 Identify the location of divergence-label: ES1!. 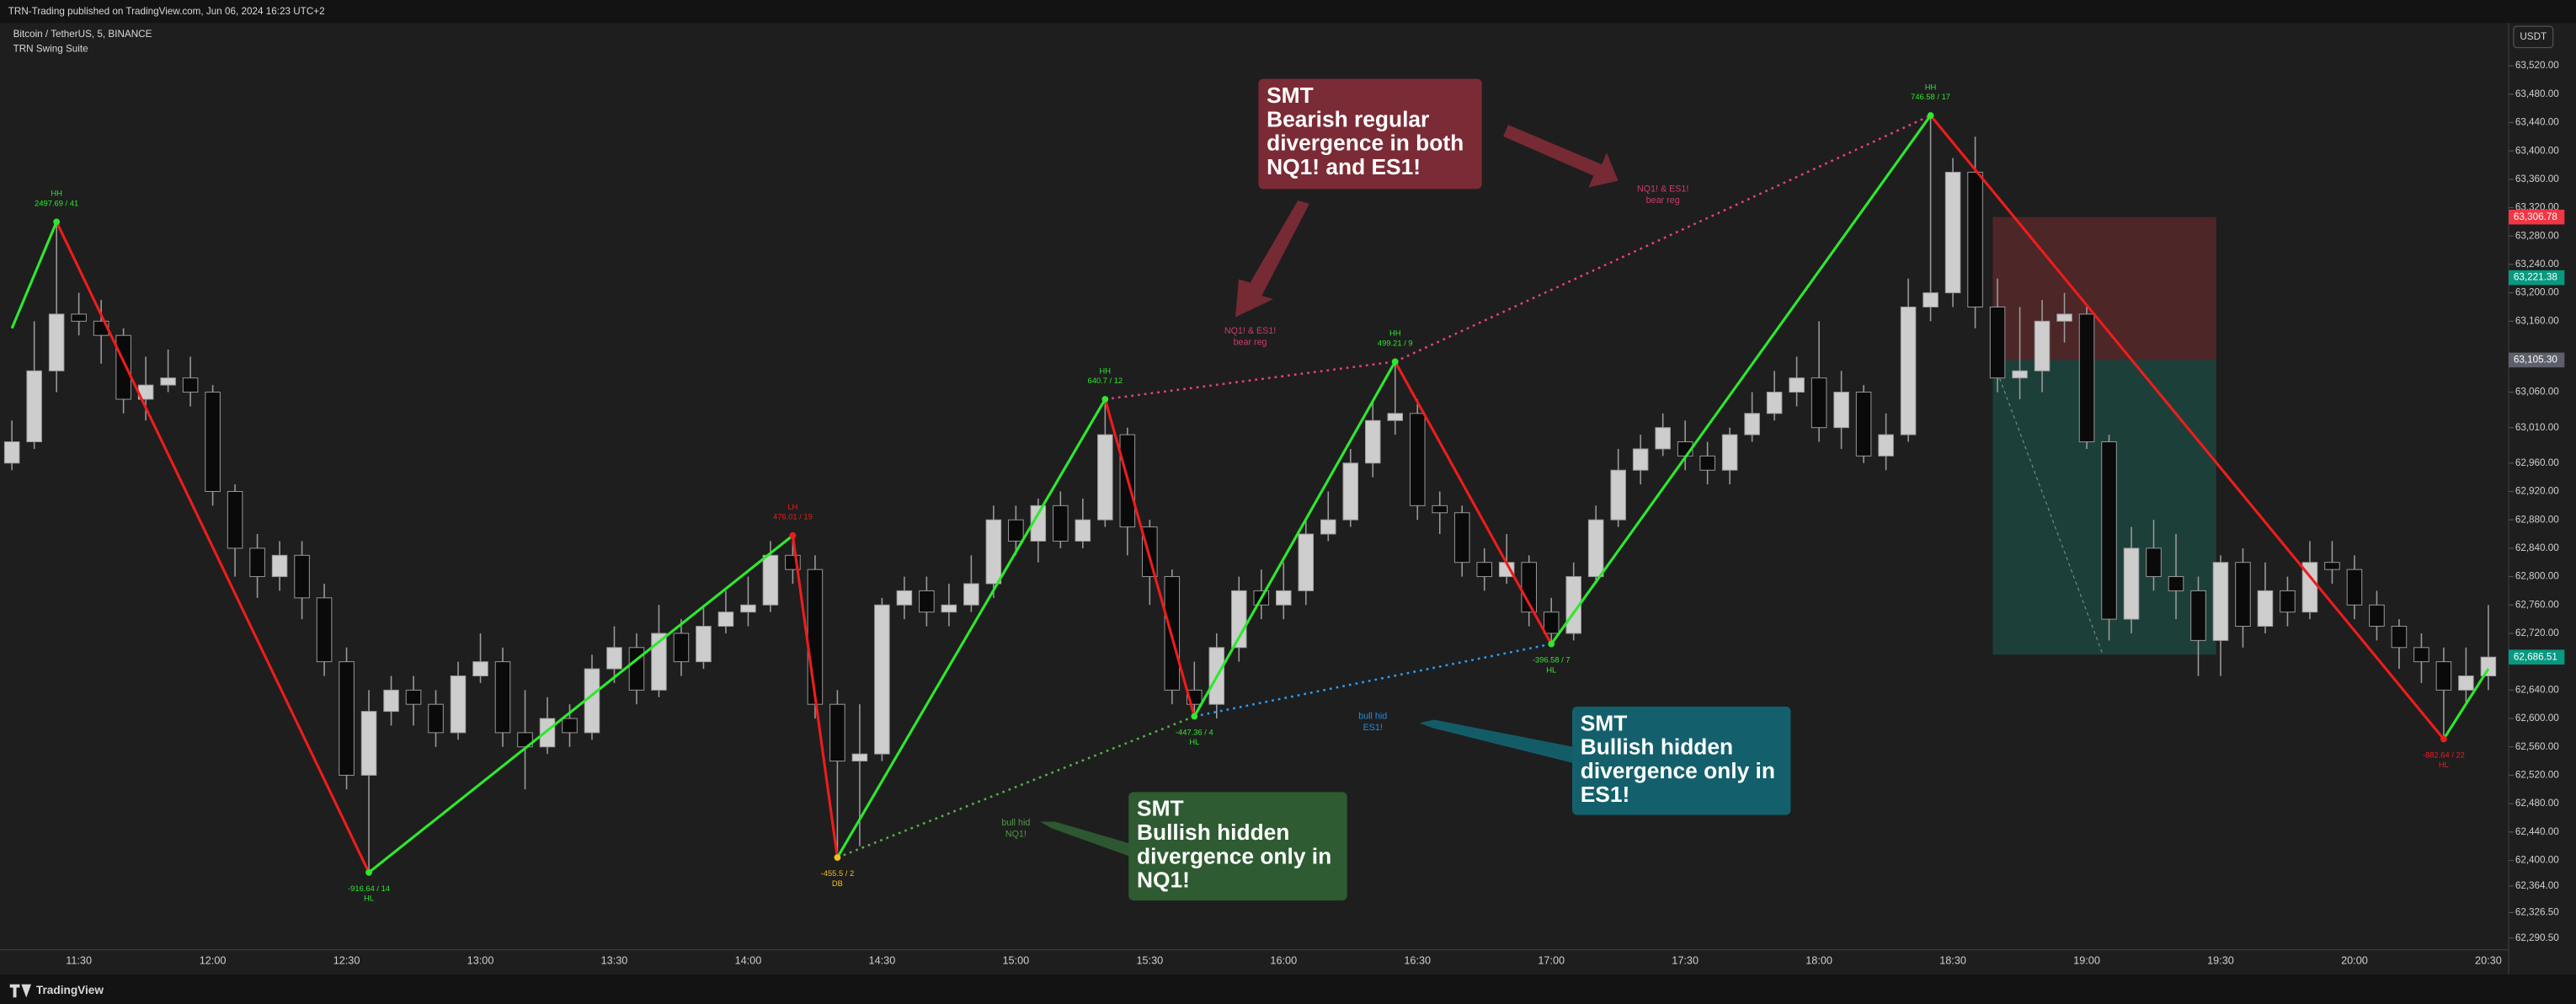
(1373, 728).